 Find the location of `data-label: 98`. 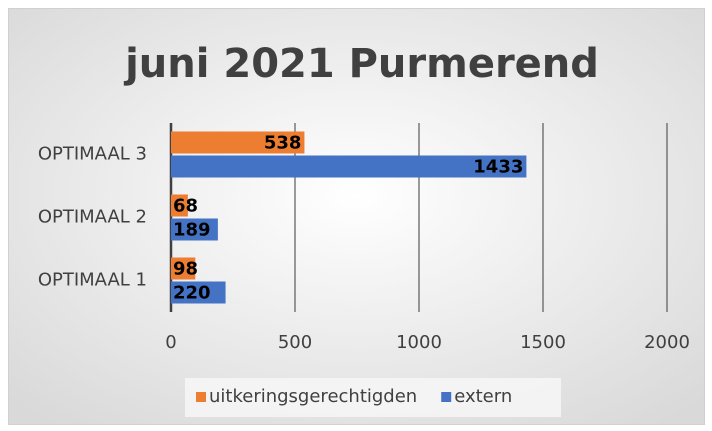

data-label: 98 is located at coordinates (185, 269).